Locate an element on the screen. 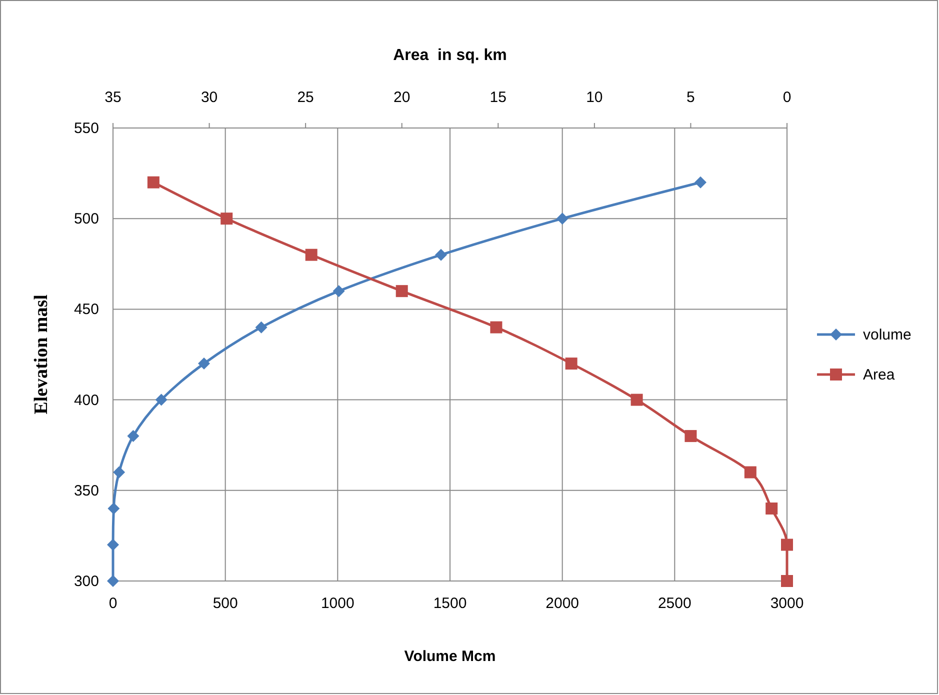 The height and width of the screenshot is (695, 939). x-tick-label: 500 is located at coordinates (225, 603).